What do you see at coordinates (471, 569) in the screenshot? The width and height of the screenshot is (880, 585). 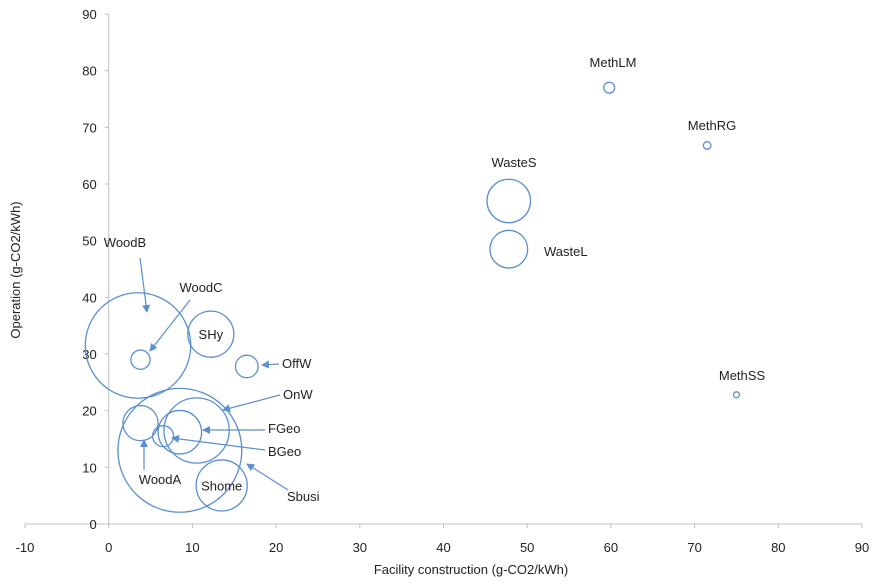 I see `x-axis-title: Facility construction (g-CO2/kWh)` at bounding box center [471, 569].